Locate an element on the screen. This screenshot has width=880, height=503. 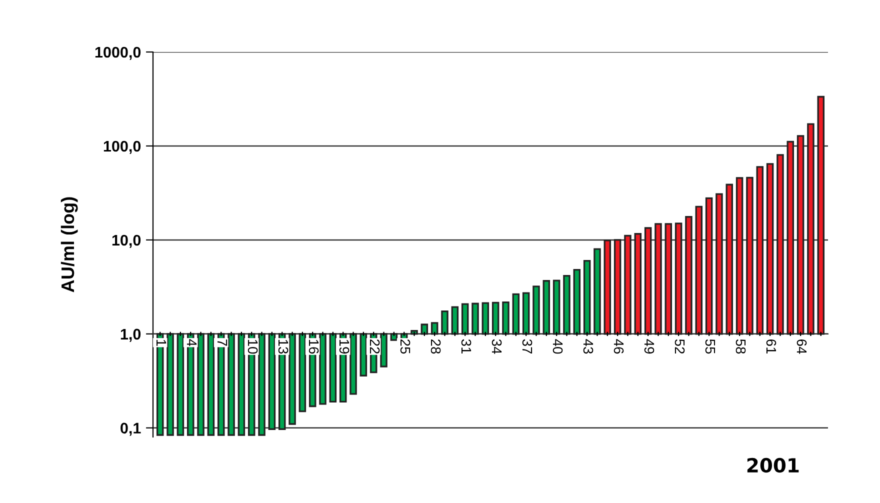
y-tick-label: 1,0 is located at coordinates (130, 335).